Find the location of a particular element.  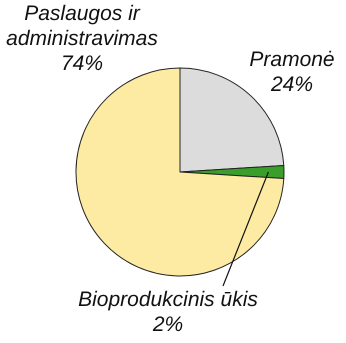

slice-label: Pramonė is located at coordinates (292, 59).